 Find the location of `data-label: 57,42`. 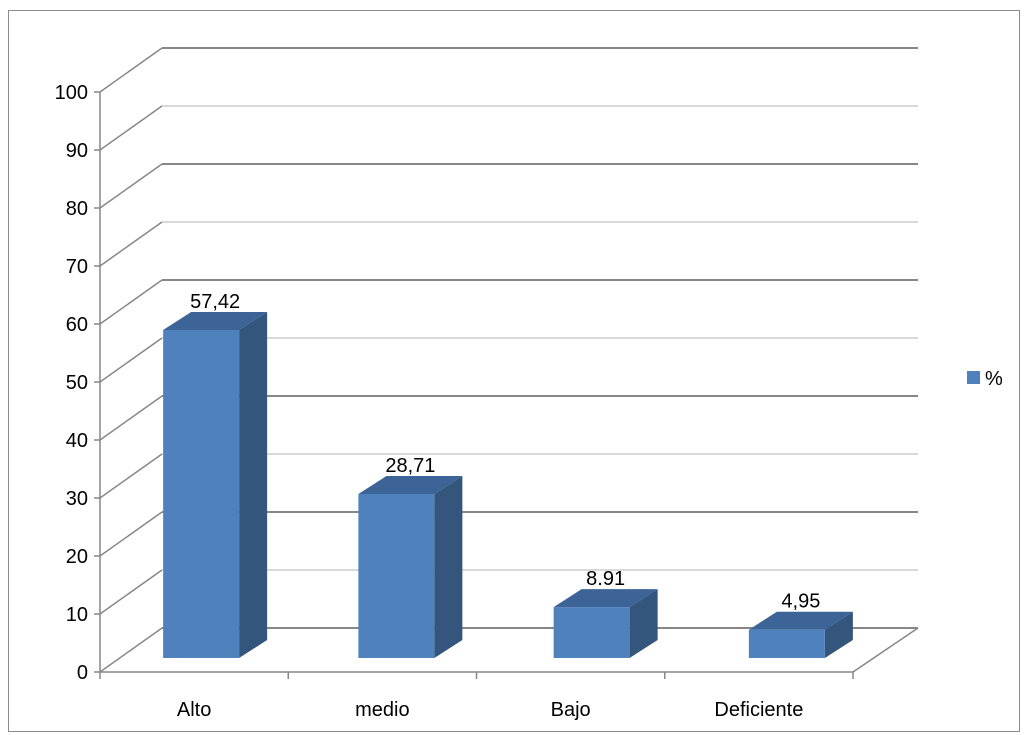

data-label: 57,42 is located at coordinates (215, 302).